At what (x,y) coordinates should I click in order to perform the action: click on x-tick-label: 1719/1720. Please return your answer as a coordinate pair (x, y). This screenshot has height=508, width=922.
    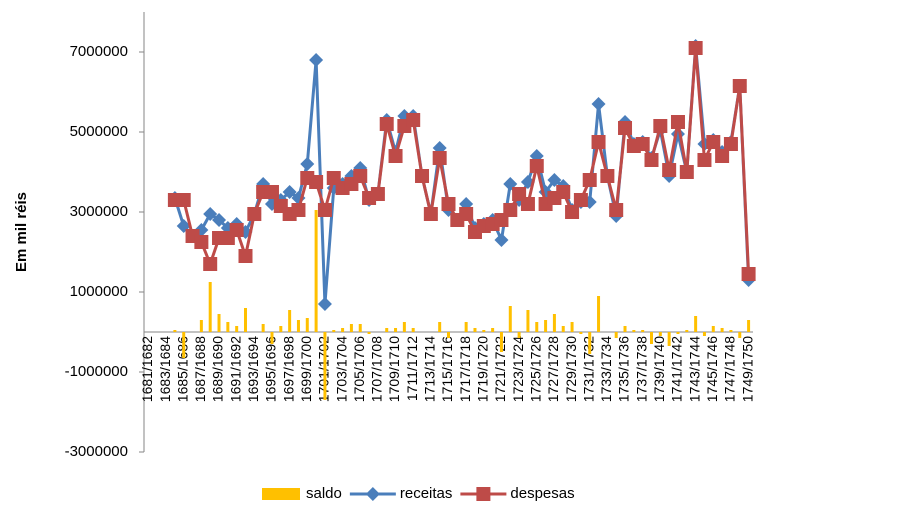
    Looking at the image, I should click on (483, 369).